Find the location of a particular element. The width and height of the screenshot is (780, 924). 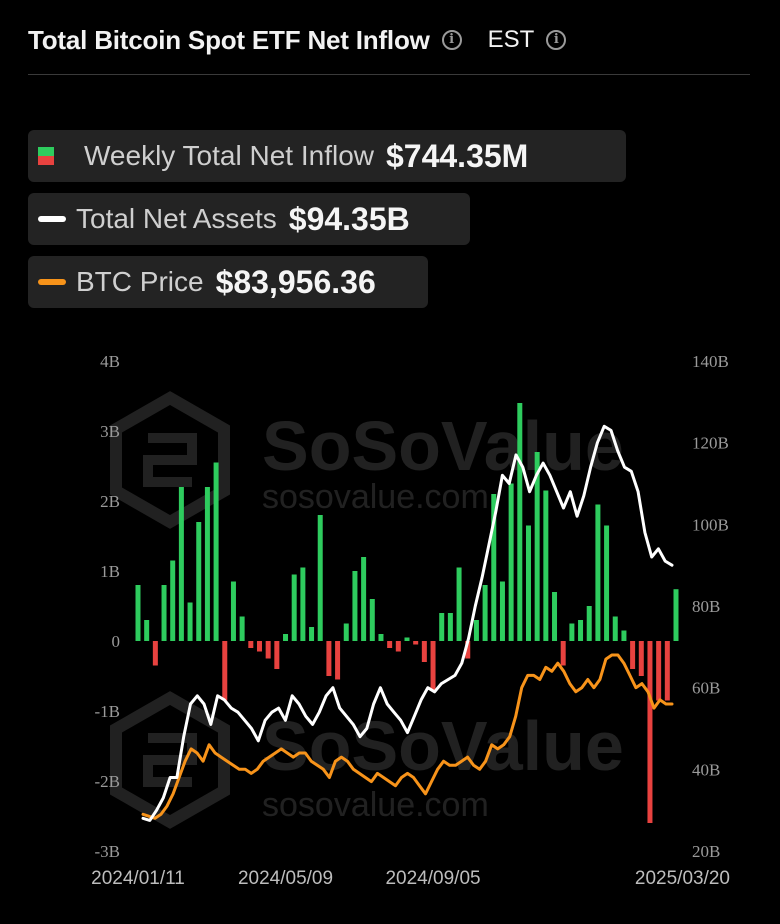

btc-price-line is located at coordinates (407, 736).